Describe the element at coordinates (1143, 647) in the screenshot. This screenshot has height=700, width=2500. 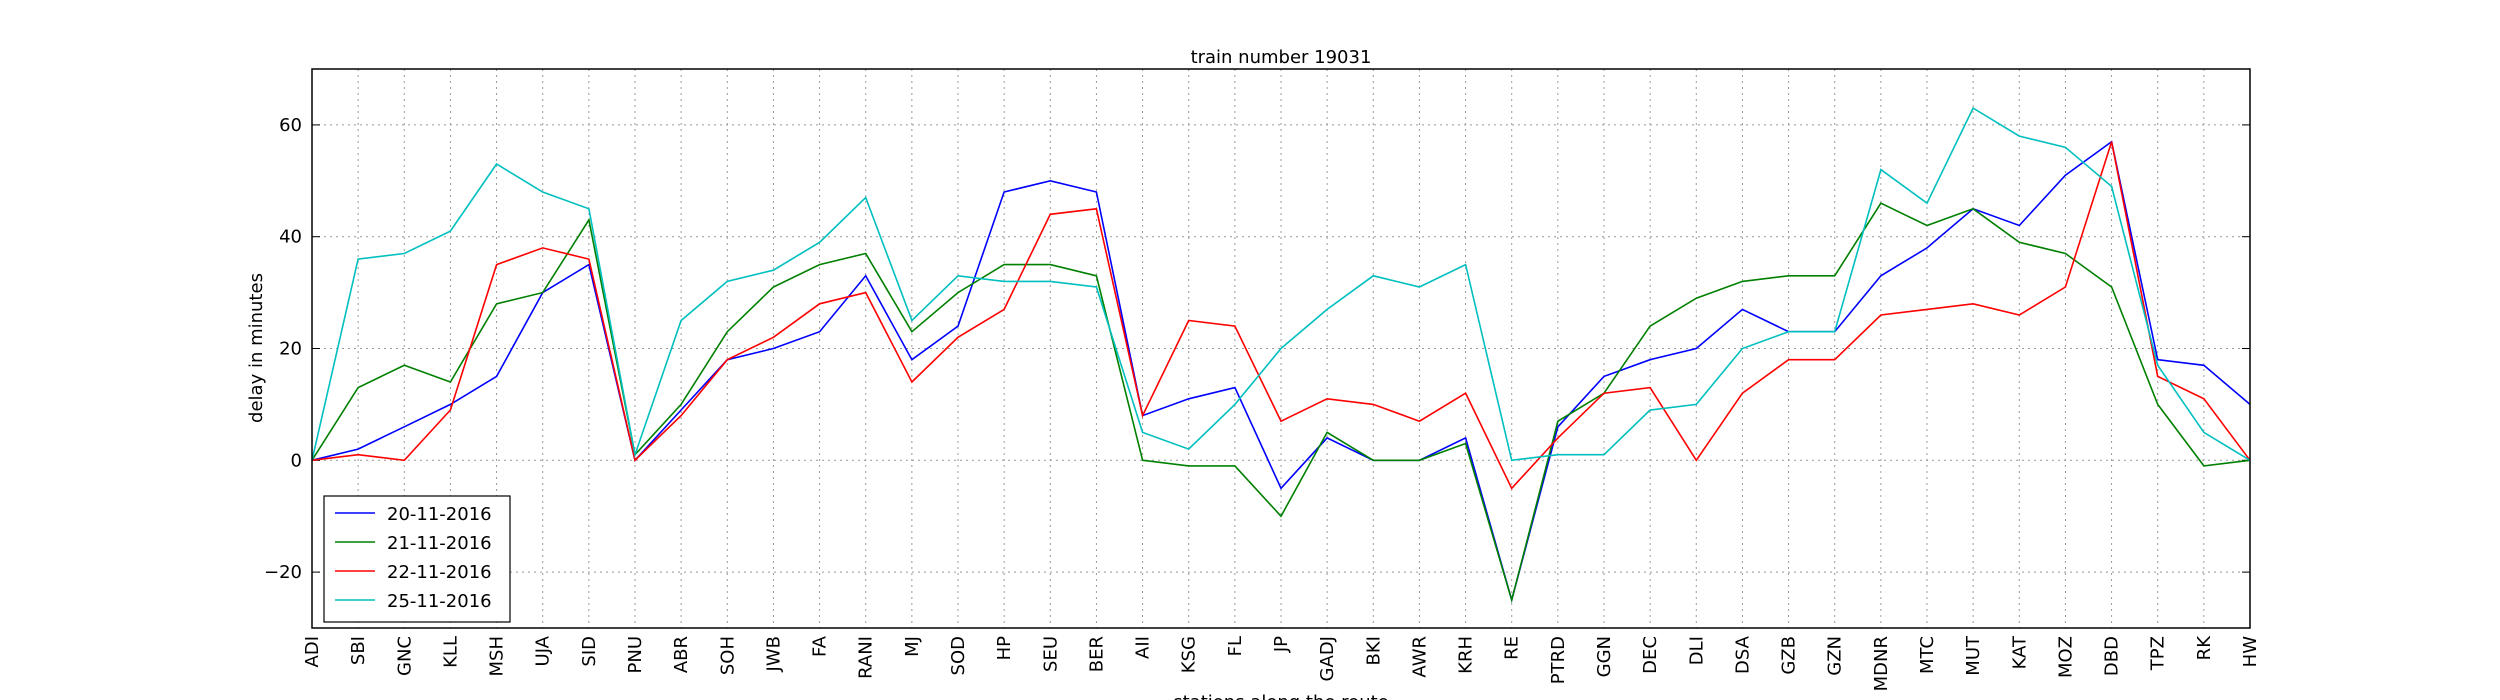
I see `x-tick-label: AII` at that location.